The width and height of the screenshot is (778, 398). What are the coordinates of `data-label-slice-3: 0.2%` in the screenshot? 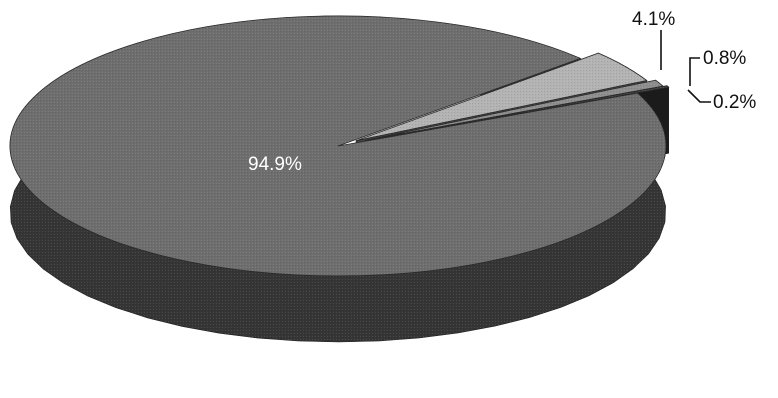 It's located at (734, 102).